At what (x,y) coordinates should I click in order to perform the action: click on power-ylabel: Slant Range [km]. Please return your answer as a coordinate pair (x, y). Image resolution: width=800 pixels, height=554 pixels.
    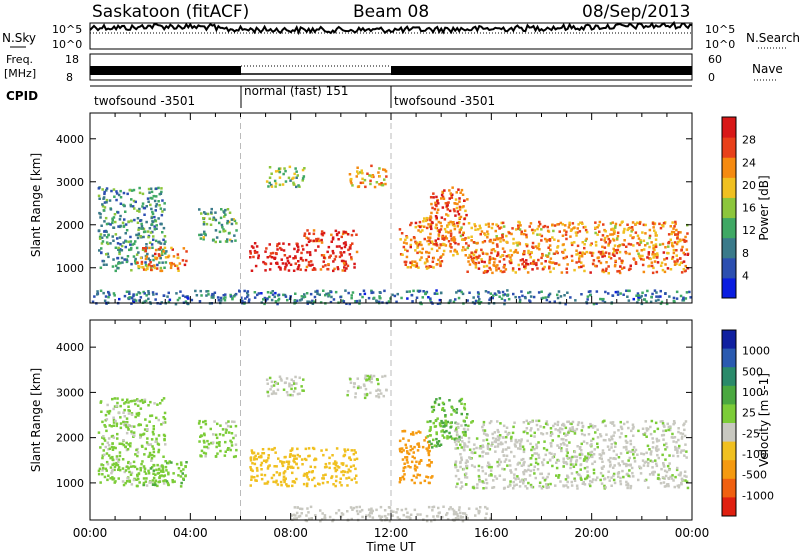
    Looking at the image, I should click on (36, 205).